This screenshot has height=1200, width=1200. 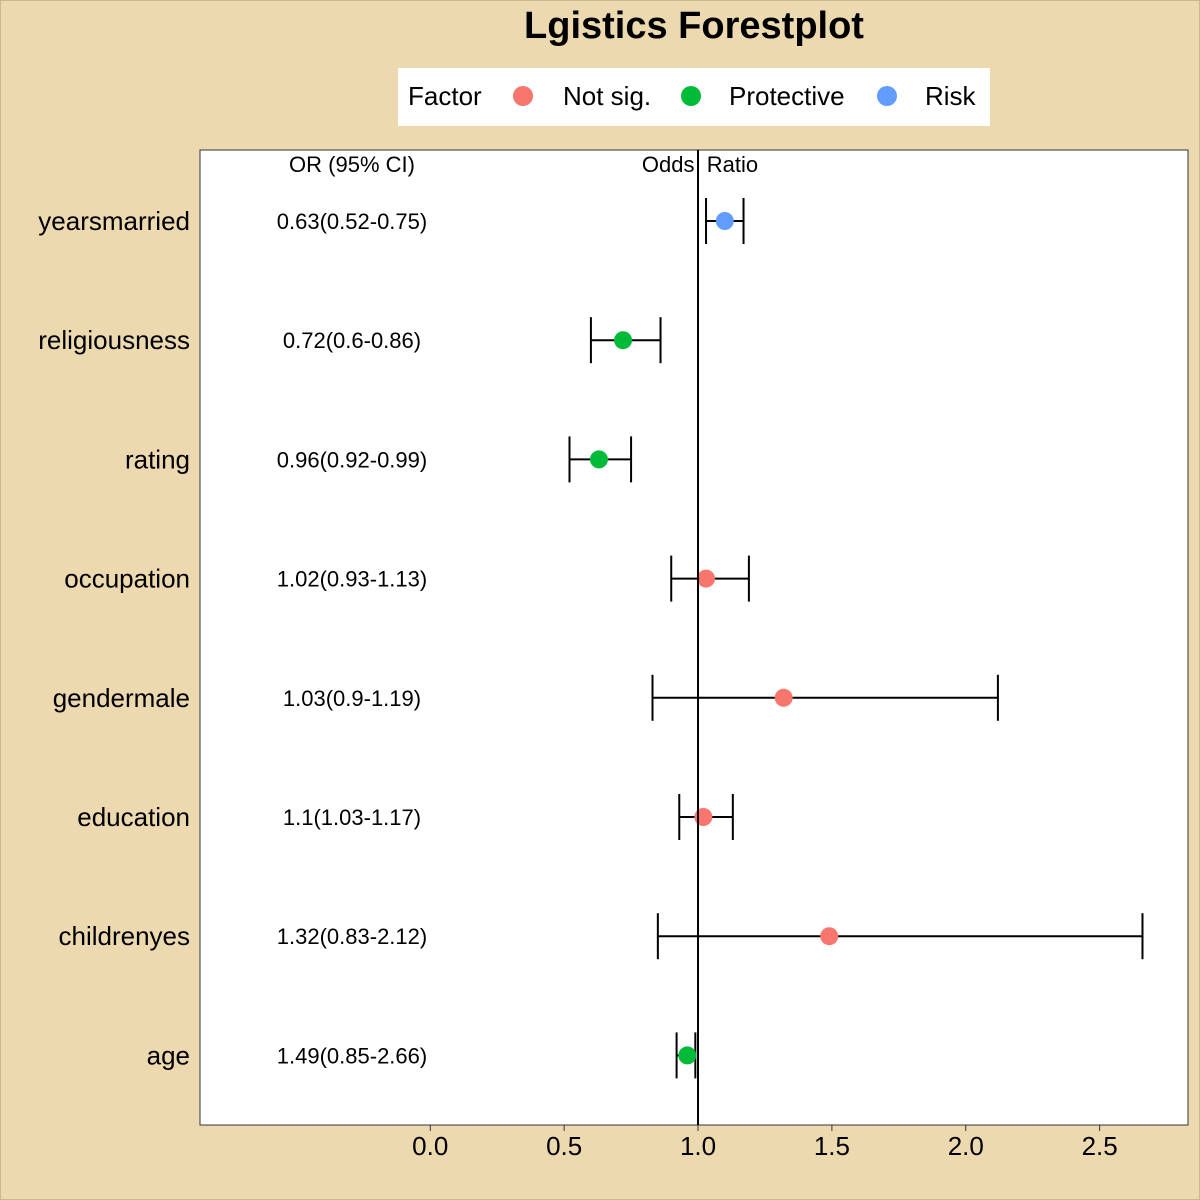 I want to click on or-ci-text: 0.96(0.92-0.99), so click(x=352, y=459).